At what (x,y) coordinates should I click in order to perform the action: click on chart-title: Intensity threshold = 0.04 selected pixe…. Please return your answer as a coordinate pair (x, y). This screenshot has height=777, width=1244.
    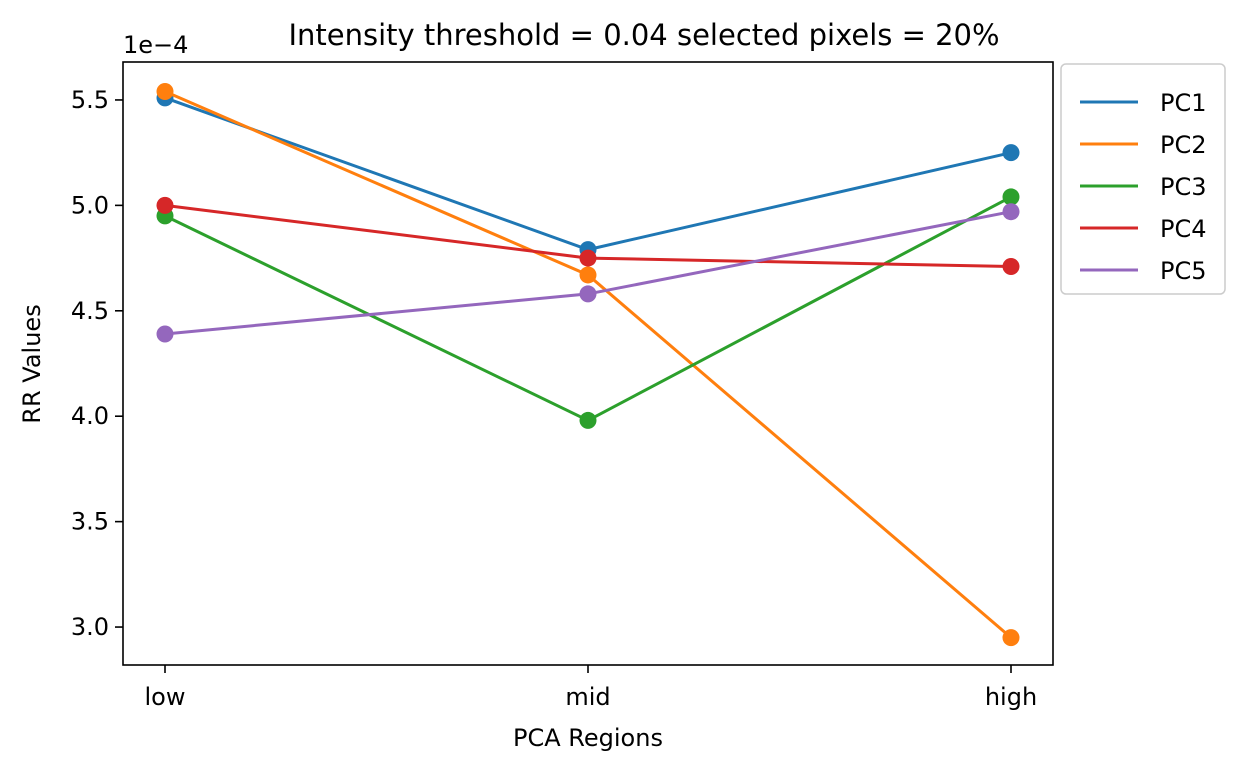
    Looking at the image, I should click on (643, 35).